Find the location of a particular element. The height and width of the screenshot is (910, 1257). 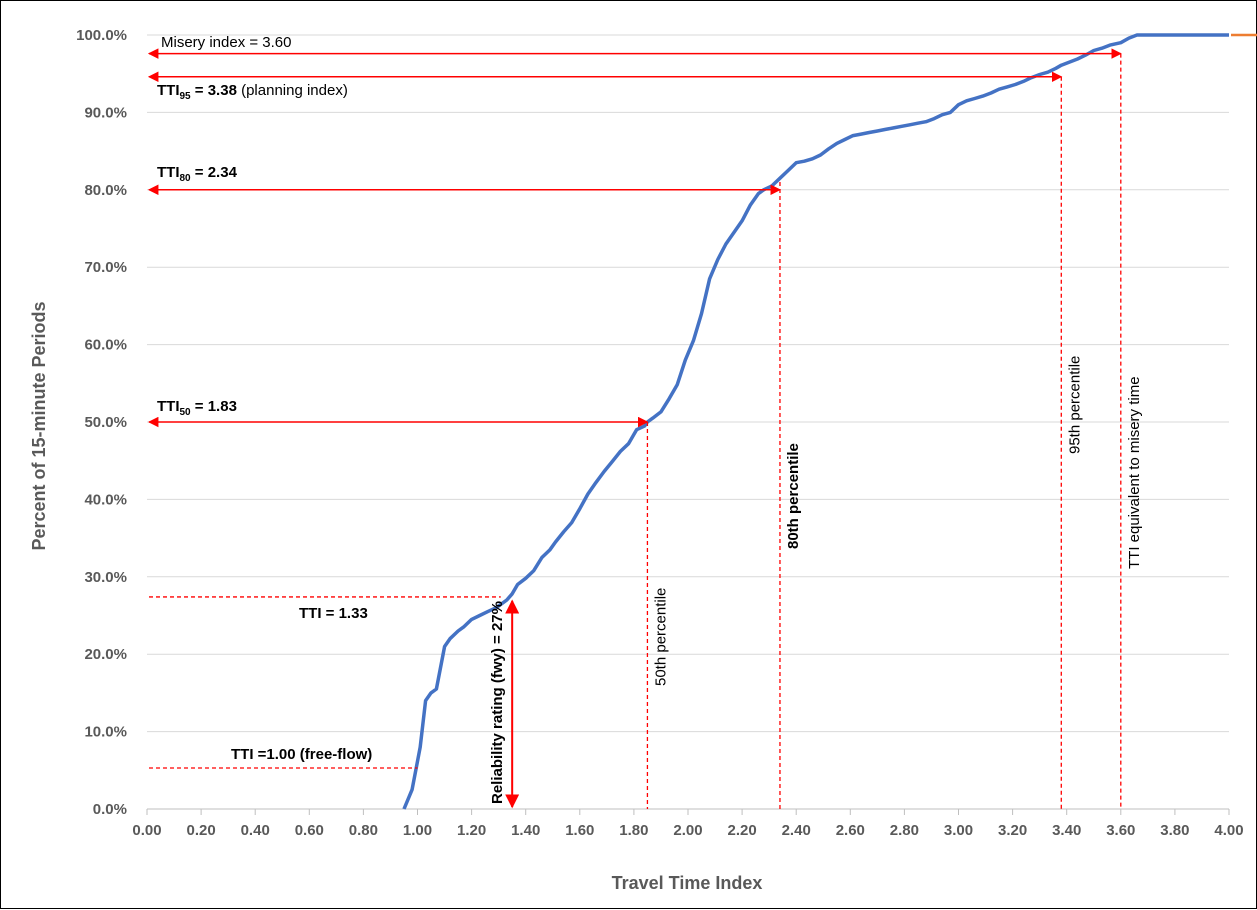

tti133-label: TTI = 1.33 is located at coordinates (333, 613).